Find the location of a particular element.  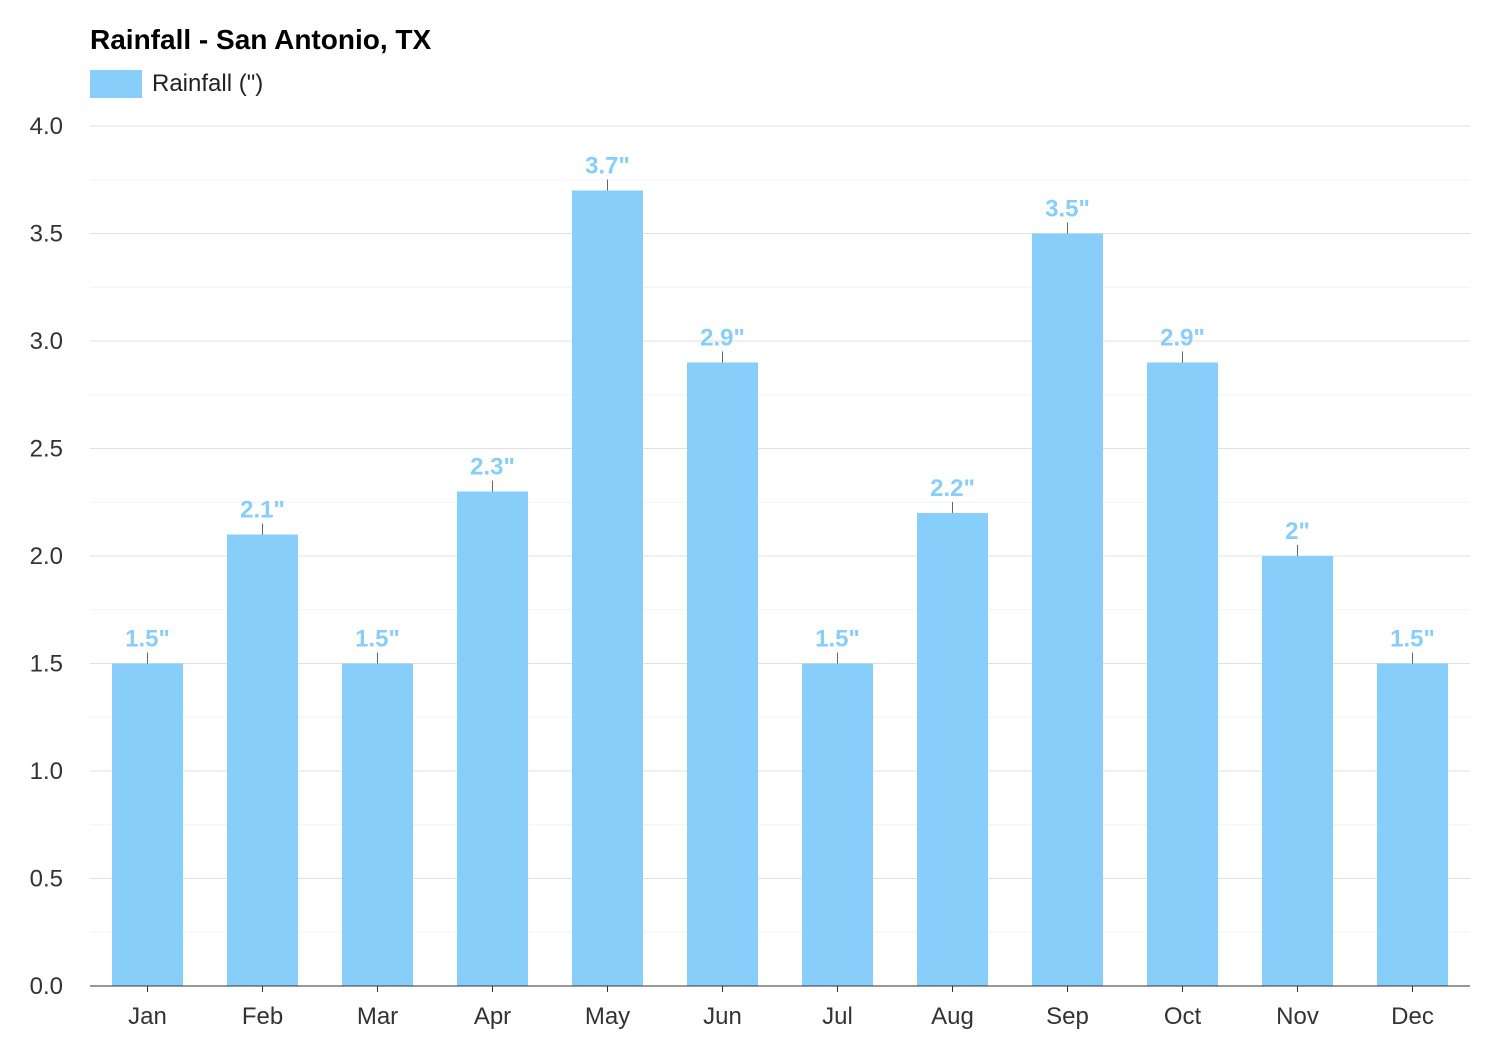

y-axis: 0.0 0.5 1.0 1.5 2.0 2.5 3.0 3.5 4.0 is located at coordinates (46, 556).